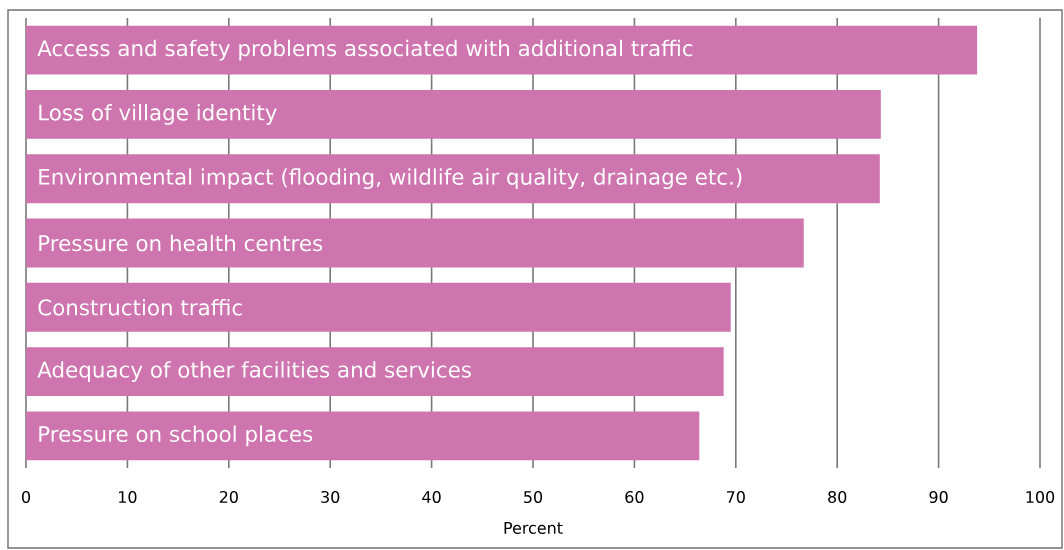 This screenshot has width=1064, height=550. What do you see at coordinates (140, 307) in the screenshot?
I see `y-tick-label: Construction traffic` at bounding box center [140, 307].